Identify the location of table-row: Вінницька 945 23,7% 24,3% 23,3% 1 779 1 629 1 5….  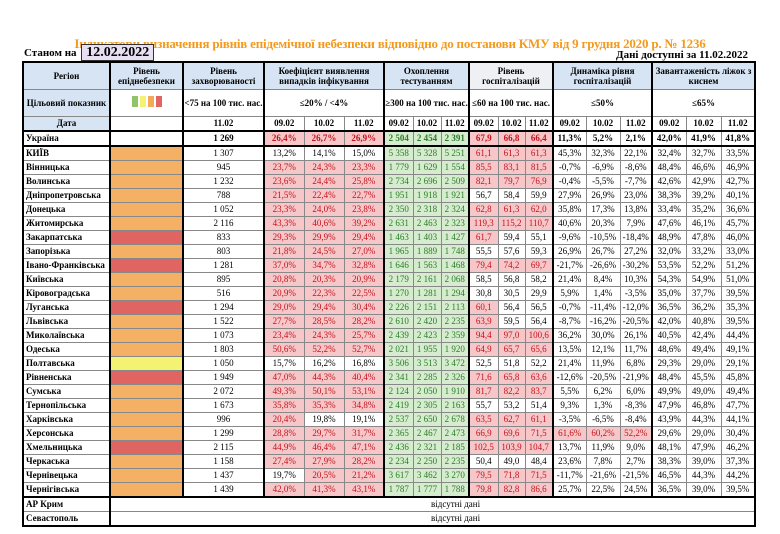
(389, 167).